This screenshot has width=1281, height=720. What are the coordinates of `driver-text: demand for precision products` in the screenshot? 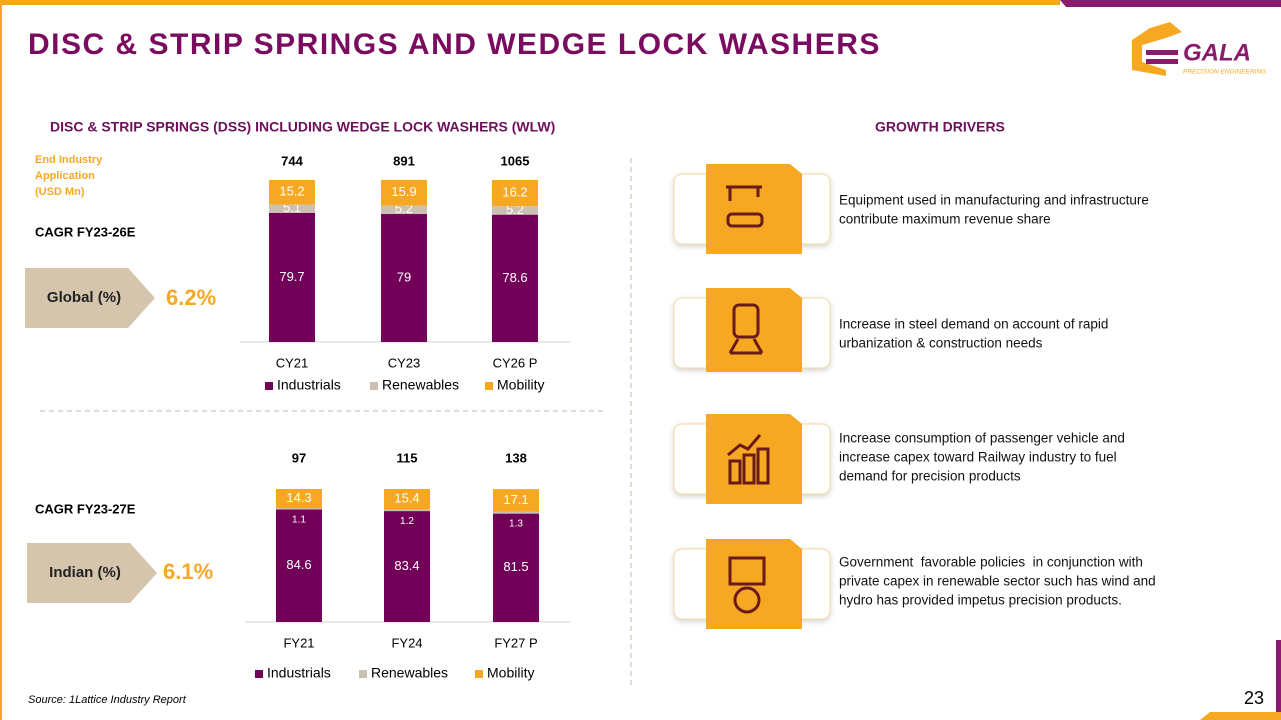 It's located at (930, 476).